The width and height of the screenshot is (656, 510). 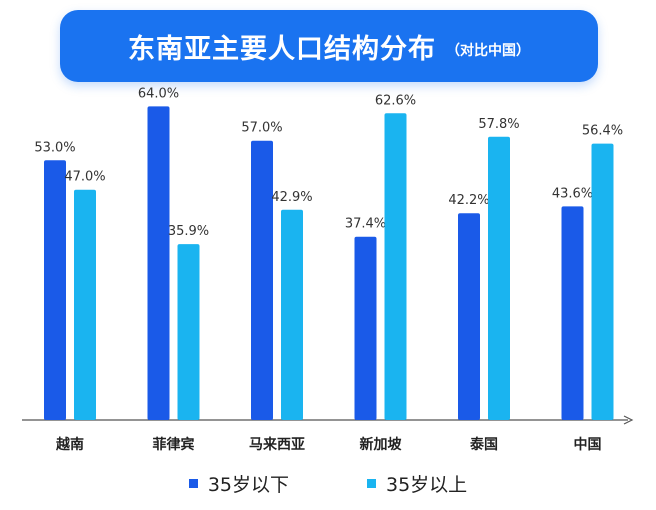 What do you see at coordinates (174, 444) in the screenshot?
I see `x-tick-label-1: 菲律宾` at bounding box center [174, 444].